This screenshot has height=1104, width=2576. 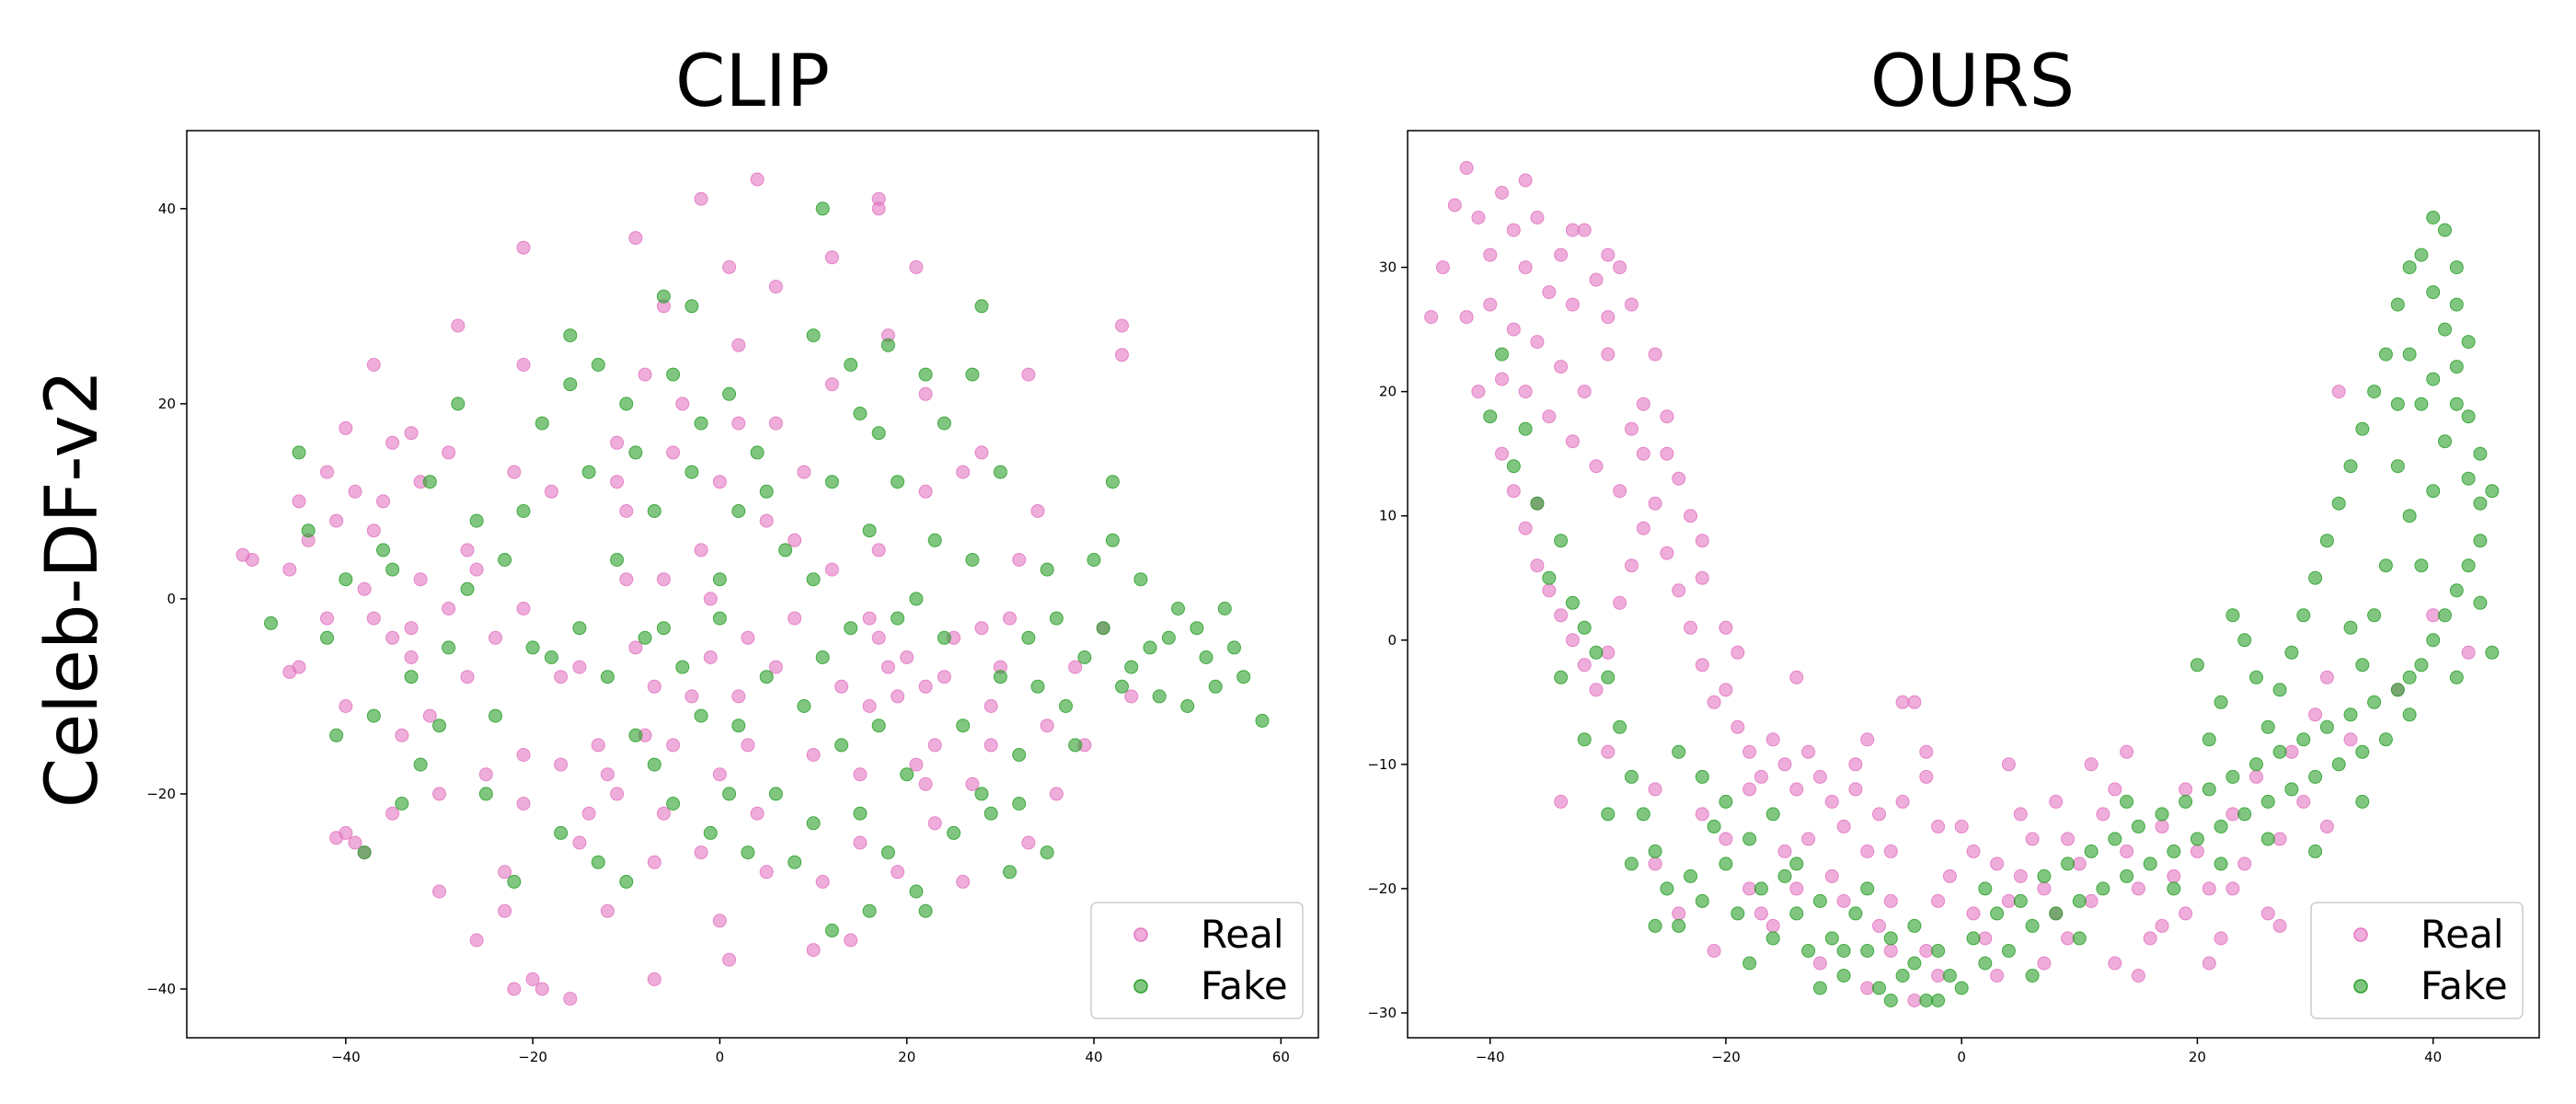 I want to click on y-tick-label: −40, so click(x=161, y=989).